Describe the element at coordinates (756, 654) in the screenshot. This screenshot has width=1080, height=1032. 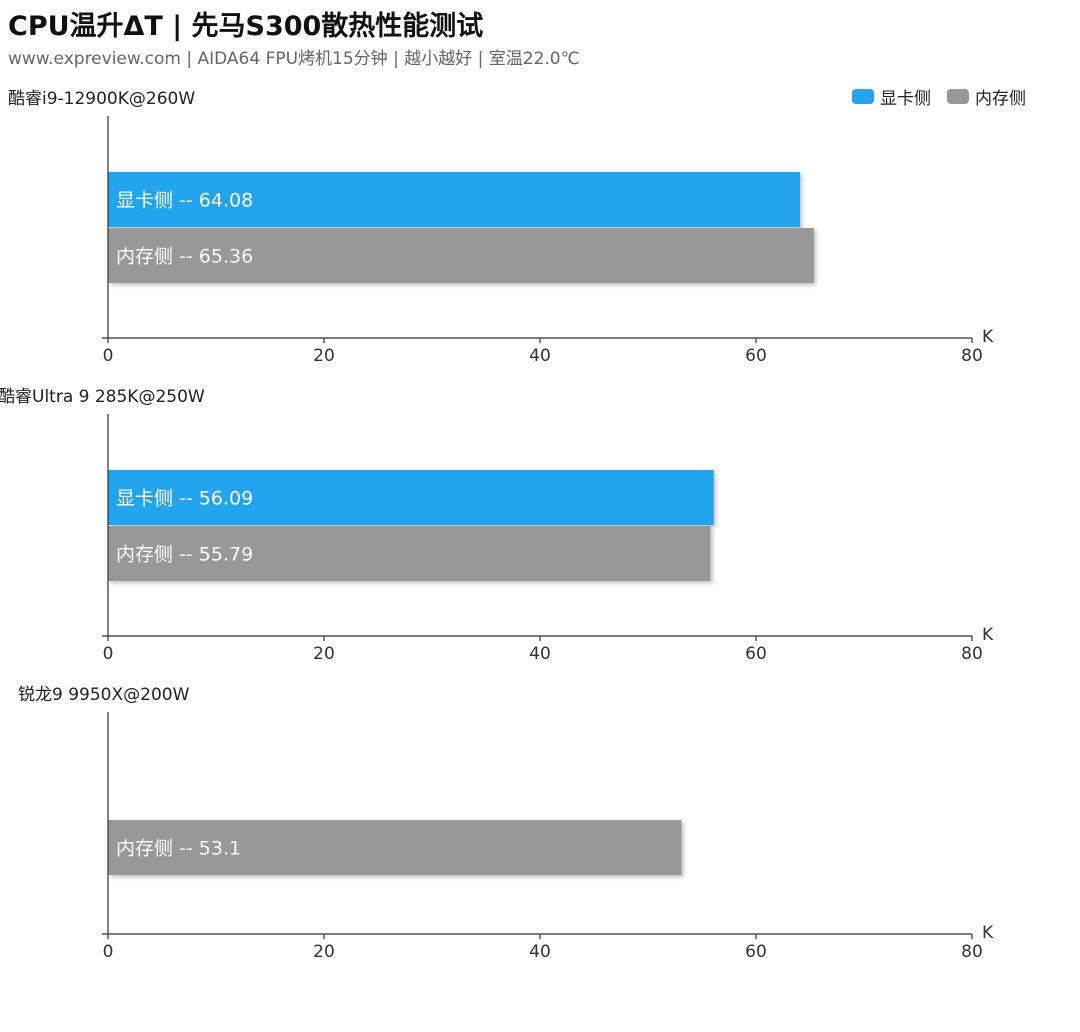
I see `x-tick-label-1-3: 60` at that location.